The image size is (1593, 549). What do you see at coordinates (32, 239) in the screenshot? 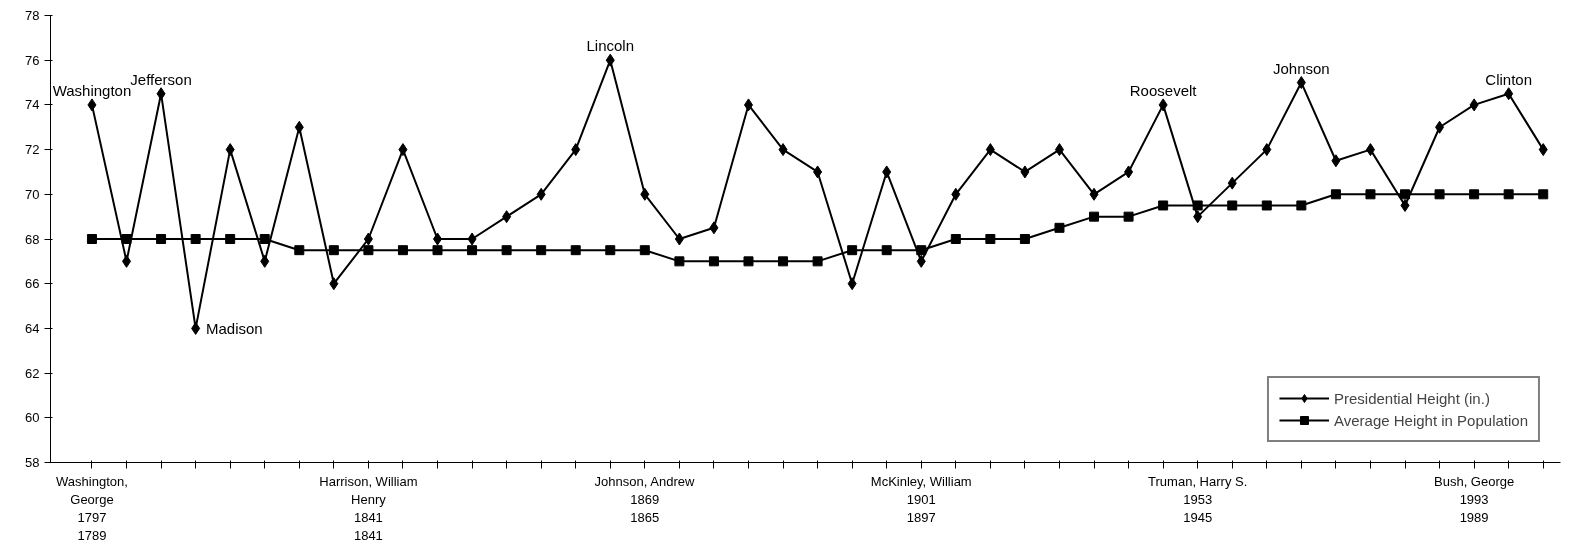
I see `y-tick-label: 68` at bounding box center [32, 239].